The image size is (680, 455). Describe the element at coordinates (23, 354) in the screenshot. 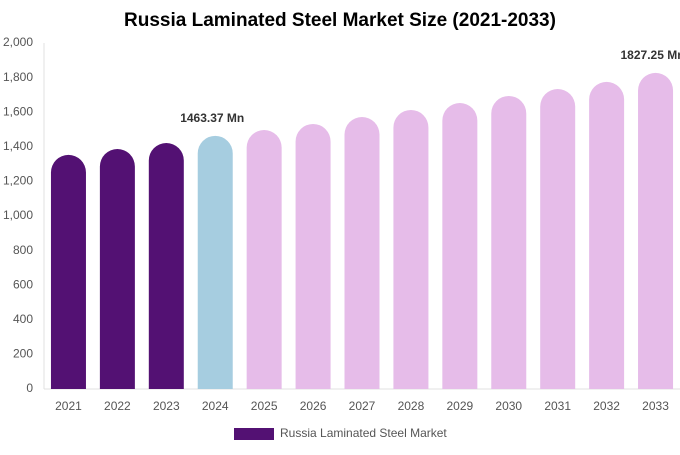

I see `y-tick-label: 200` at that location.